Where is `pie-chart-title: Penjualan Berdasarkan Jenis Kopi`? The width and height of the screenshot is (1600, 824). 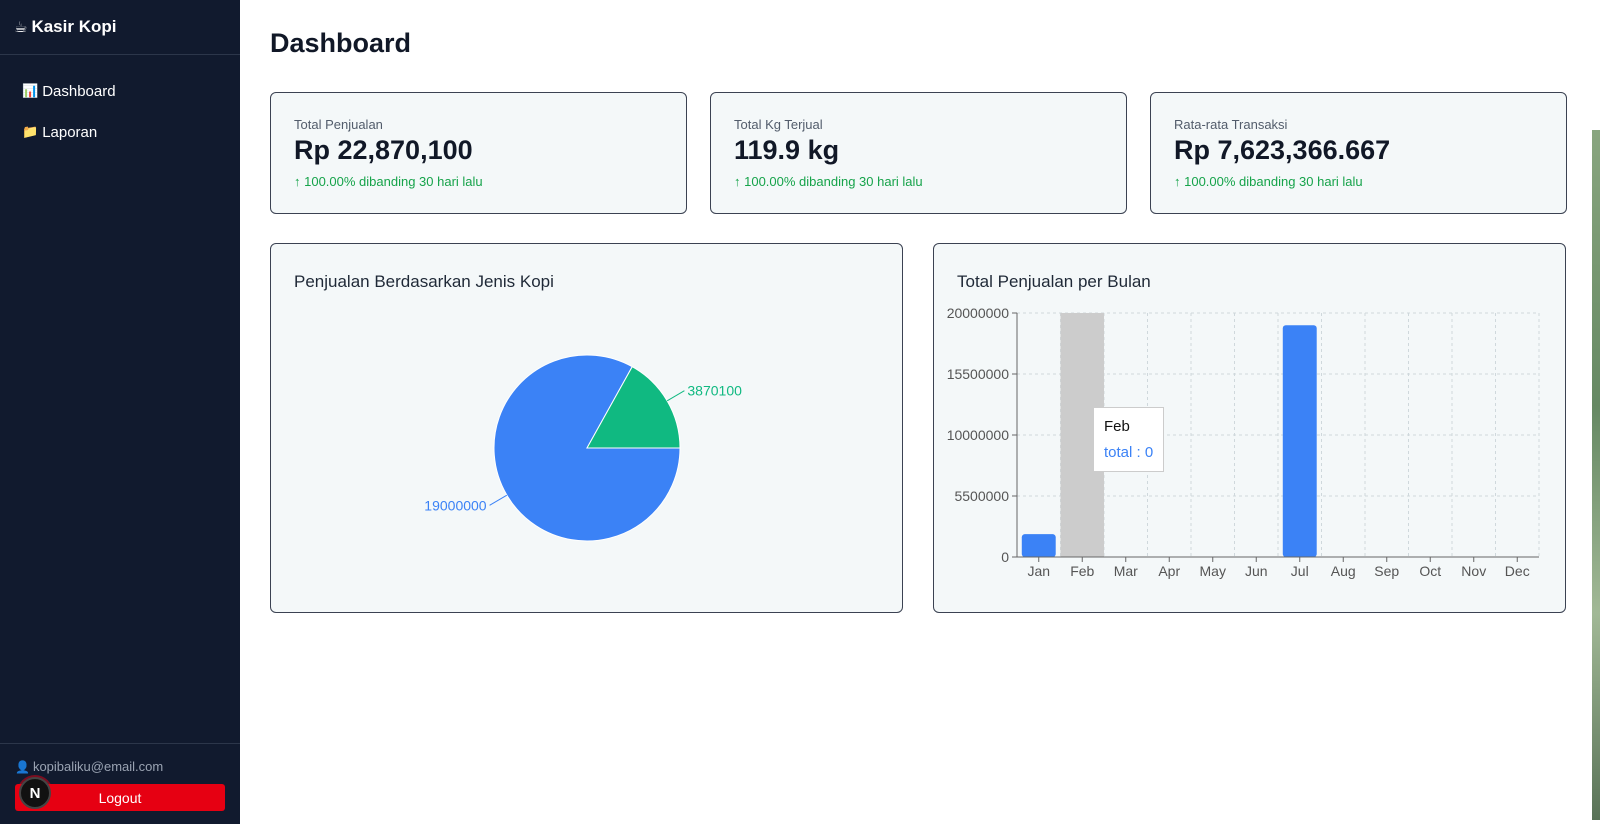
pie-chart-title: Penjualan Berdasarkan Jenis Kopi is located at coordinates (424, 281).